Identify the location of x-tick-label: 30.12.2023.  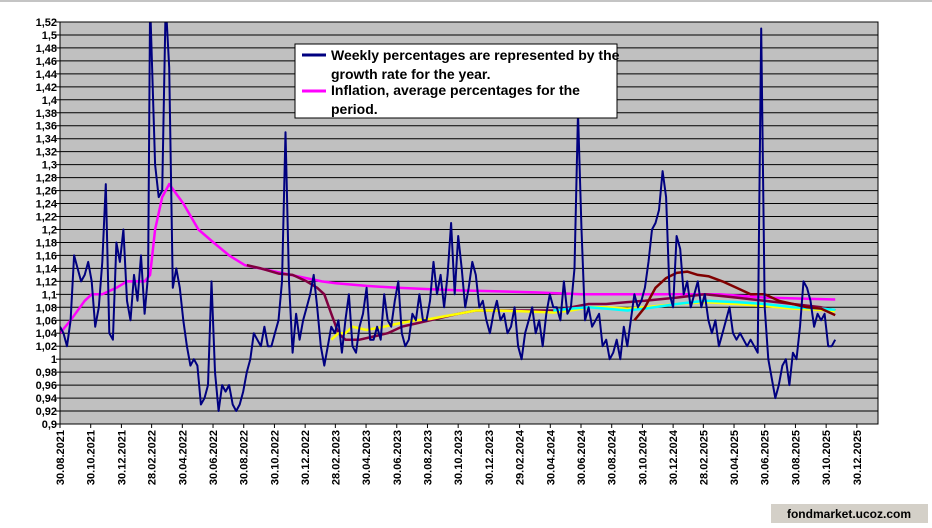
(490, 457).